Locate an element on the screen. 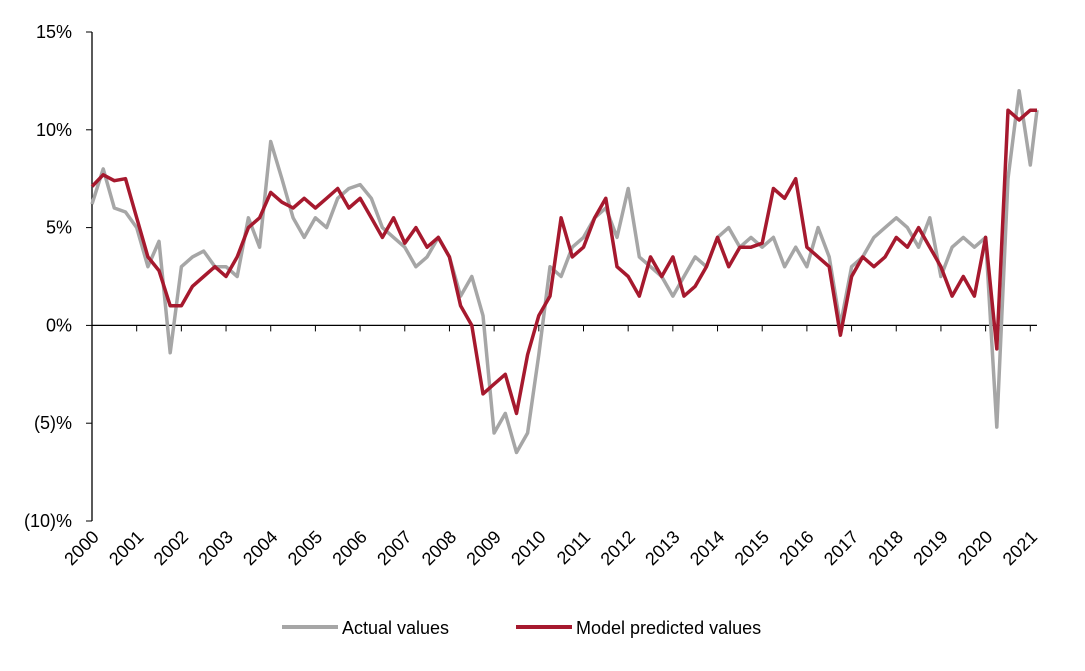 The height and width of the screenshot is (671, 1085). x-tick-label: 2001 is located at coordinates (126, 548).